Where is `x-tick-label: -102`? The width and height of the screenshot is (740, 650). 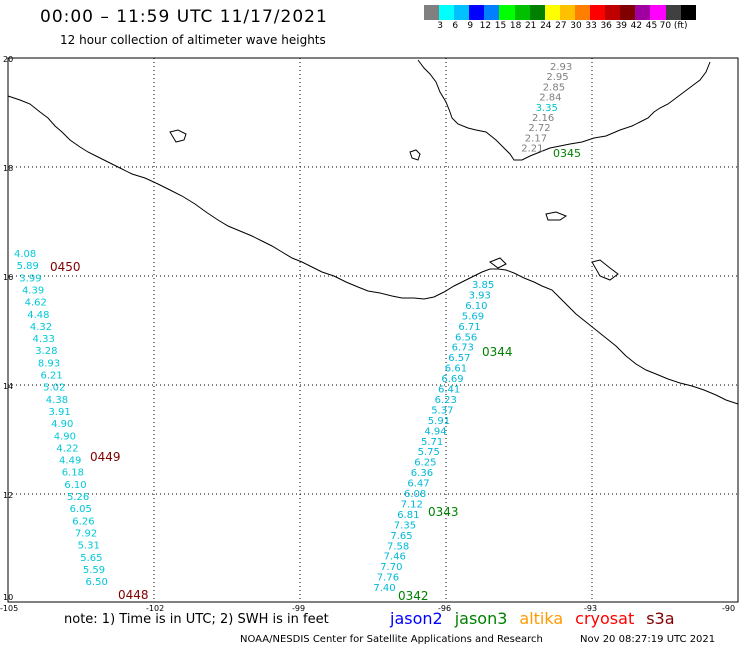 x-tick-label: -102 is located at coordinates (155, 608).